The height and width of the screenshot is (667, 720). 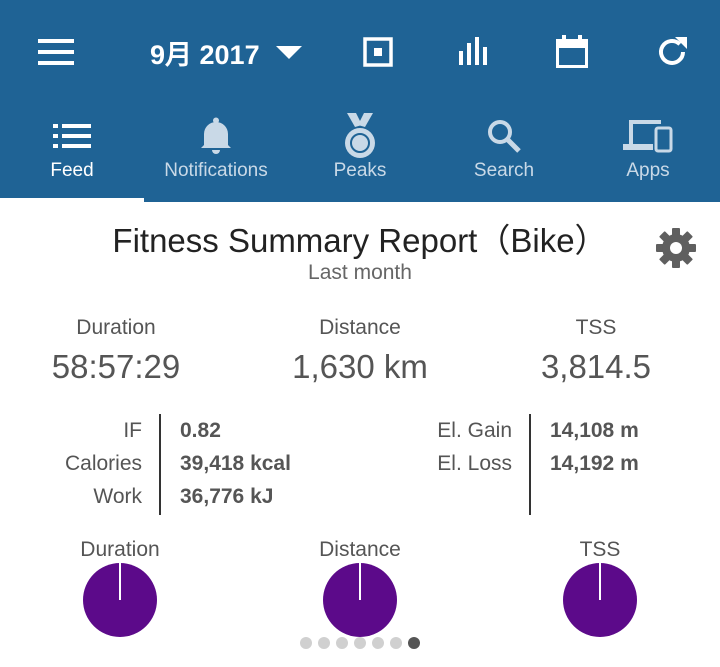 I want to click on tab-search: Search, so click(x=504, y=153).